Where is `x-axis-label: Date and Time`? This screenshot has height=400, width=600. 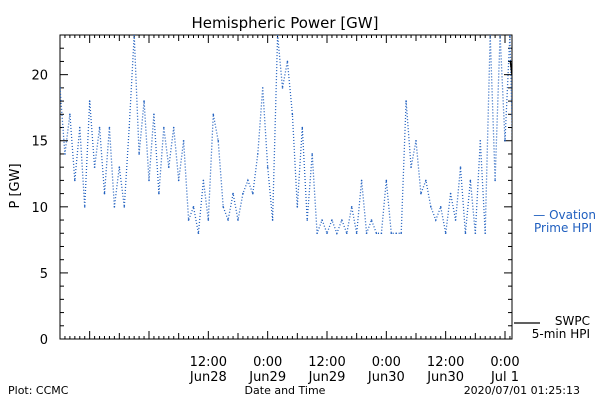 x-axis-label: Date and Time is located at coordinates (285, 390).